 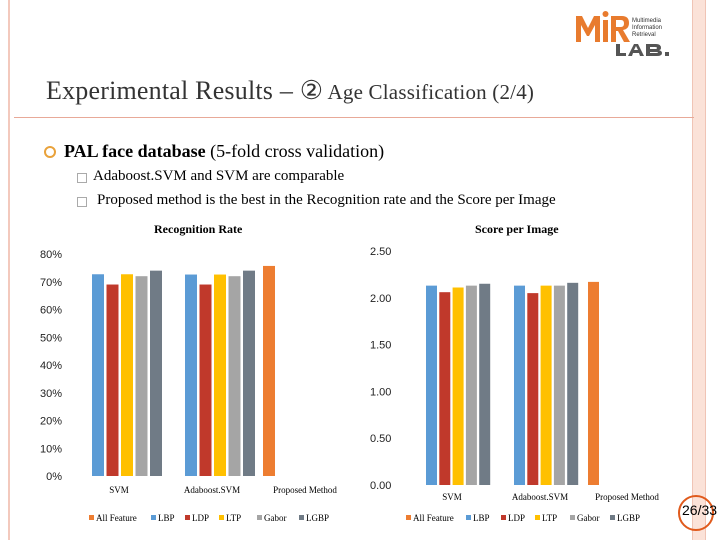 What do you see at coordinates (380, 392) in the screenshot?
I see `y-tick-label: 1.00` at bounding box center [380, 392].